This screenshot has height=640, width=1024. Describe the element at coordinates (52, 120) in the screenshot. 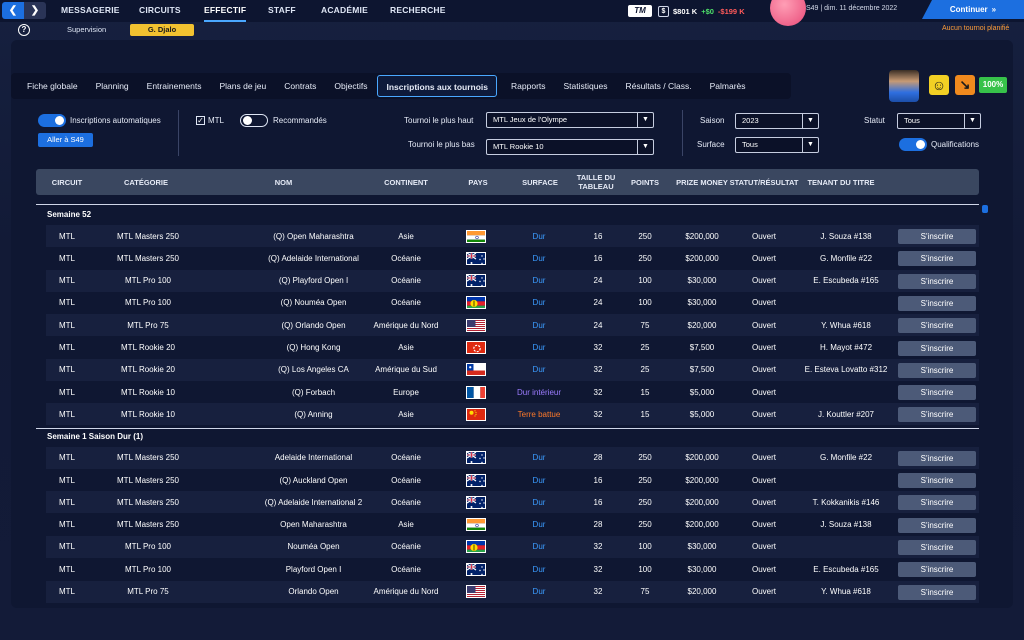

I see `auto-registration-toggle` at that location.